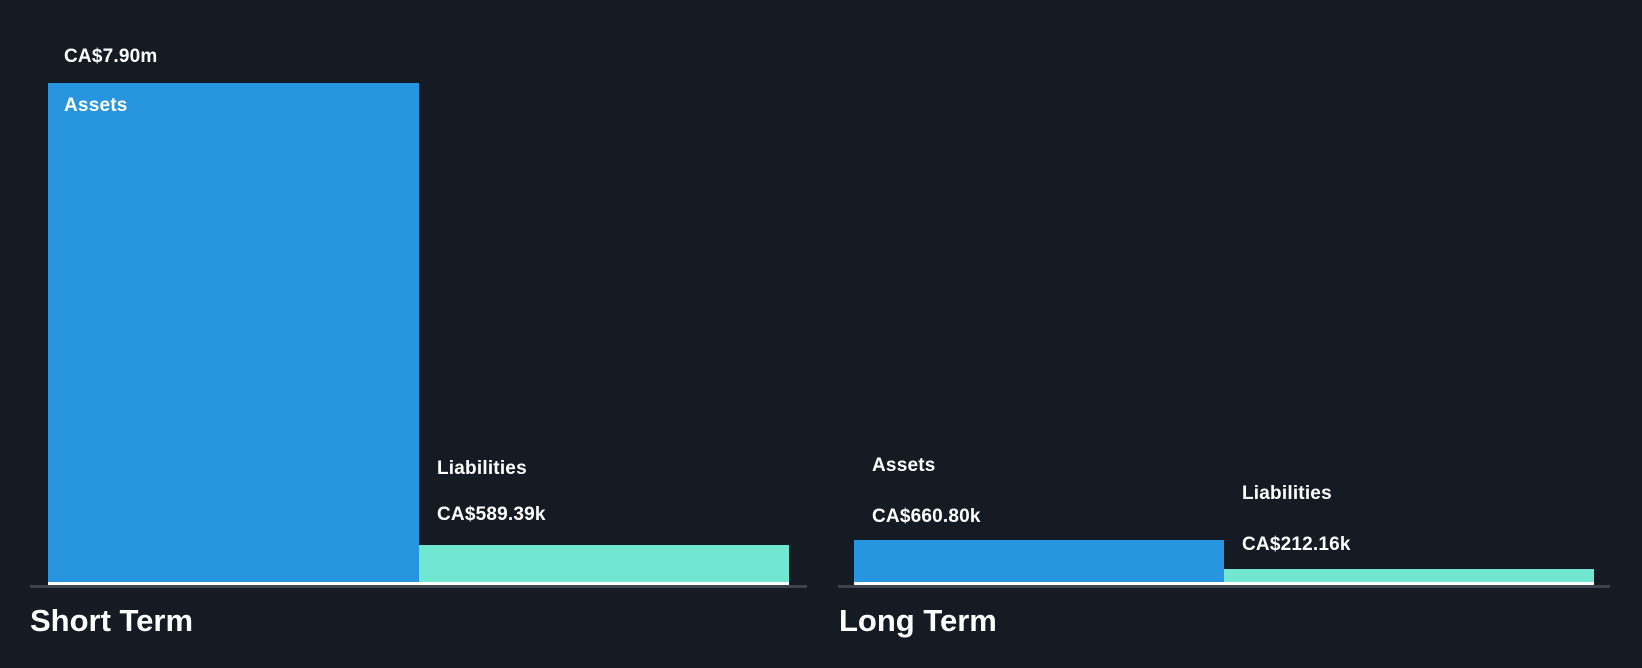  What do you see at coordinates (918, 620) in the screenshot?
I see `long-term-title: Long Term` at bounding box center [918, 620].